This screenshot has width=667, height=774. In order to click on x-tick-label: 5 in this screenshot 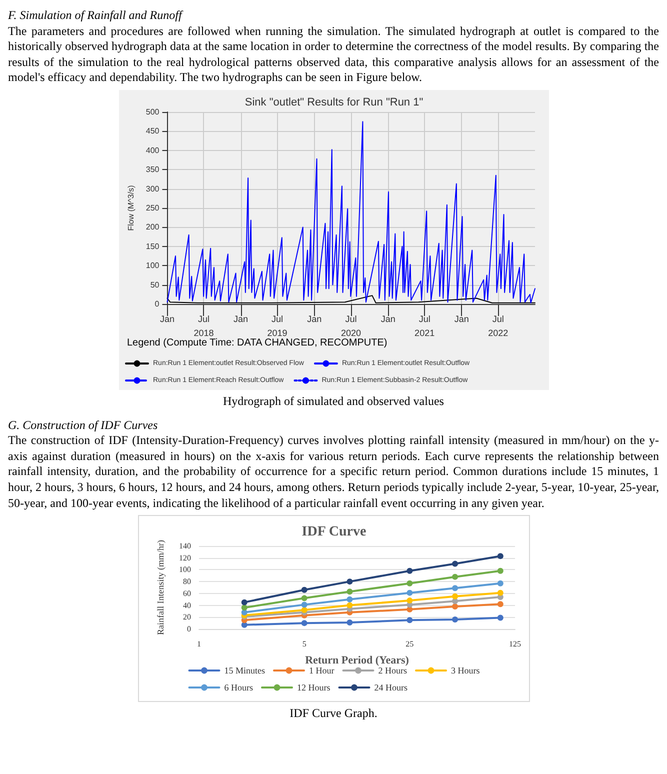, I will do `click(304, 644)`.